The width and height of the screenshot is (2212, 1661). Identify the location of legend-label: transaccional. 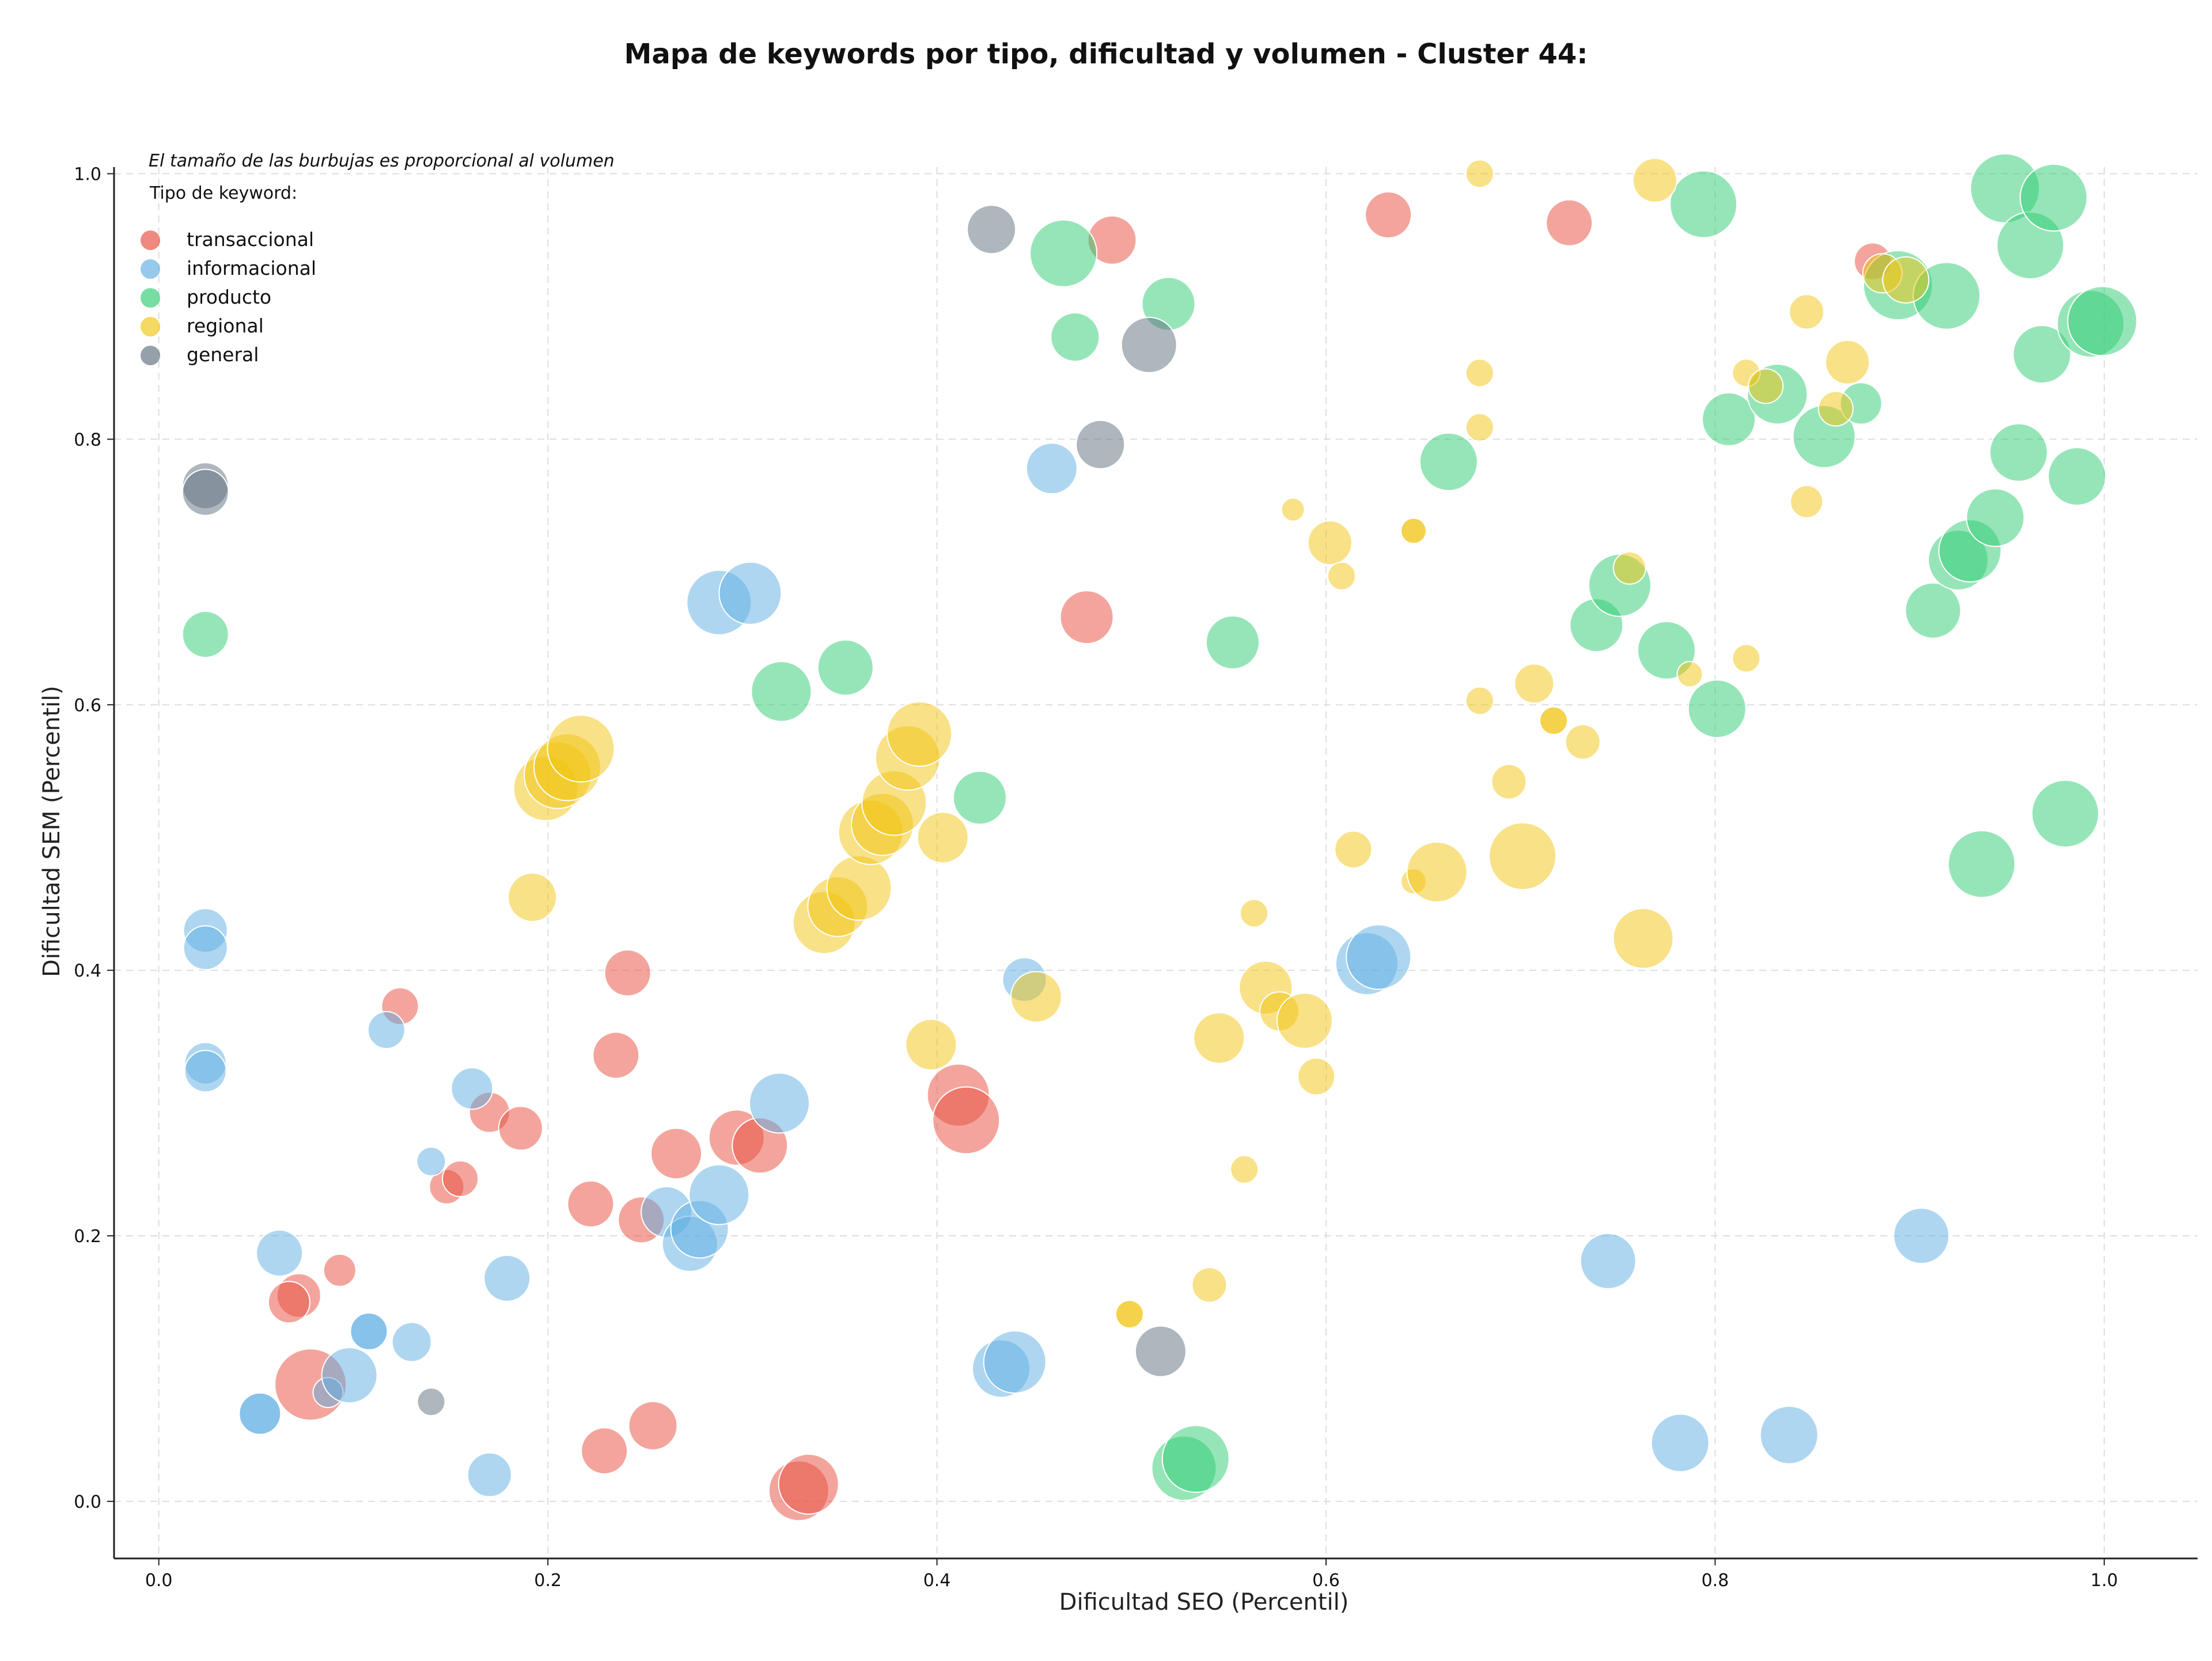
(251, 239).